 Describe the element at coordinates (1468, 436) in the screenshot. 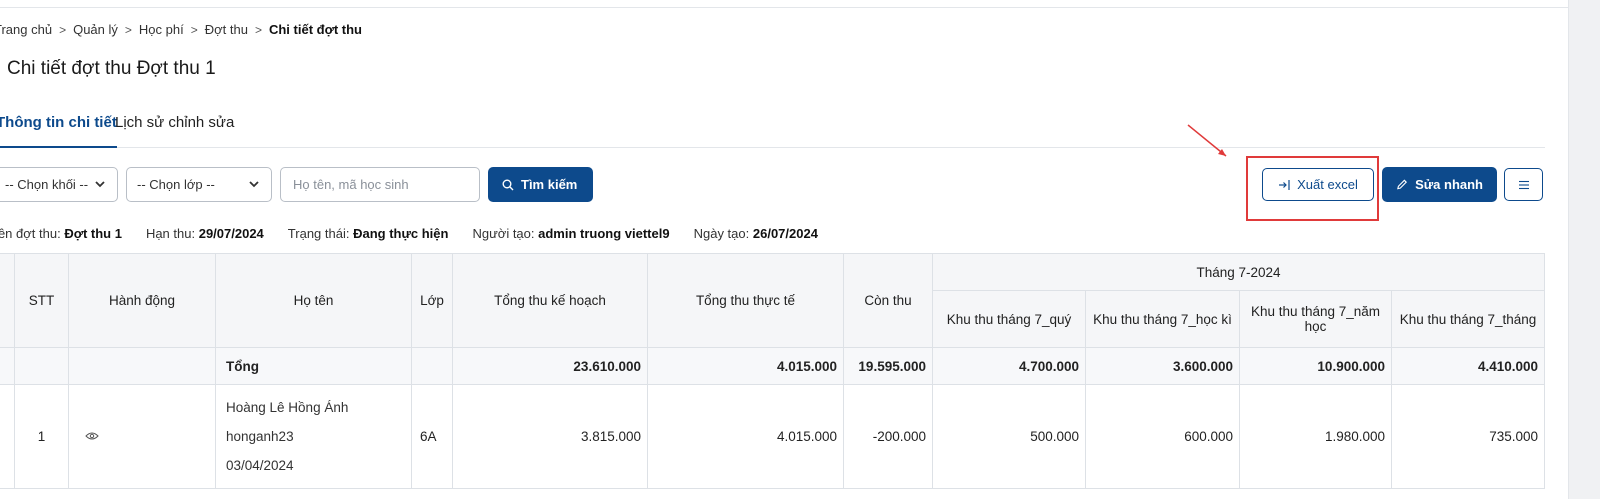

I see `row-sub-month: 735.000` at that location.